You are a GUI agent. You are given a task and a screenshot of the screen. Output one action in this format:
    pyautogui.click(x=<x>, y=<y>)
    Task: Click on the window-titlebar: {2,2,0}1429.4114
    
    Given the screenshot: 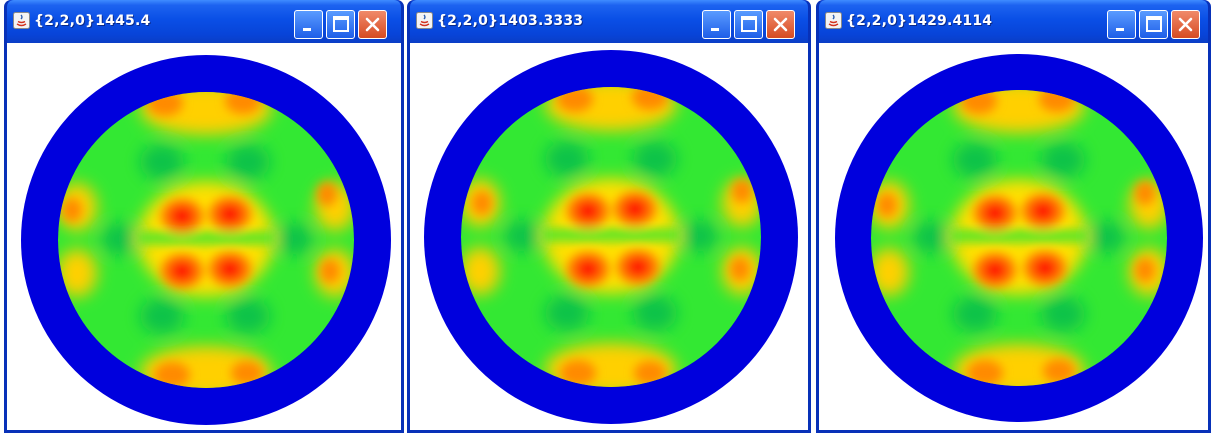 What is the action you would take?
    pyautogui.click(x=1013, y=21)
    